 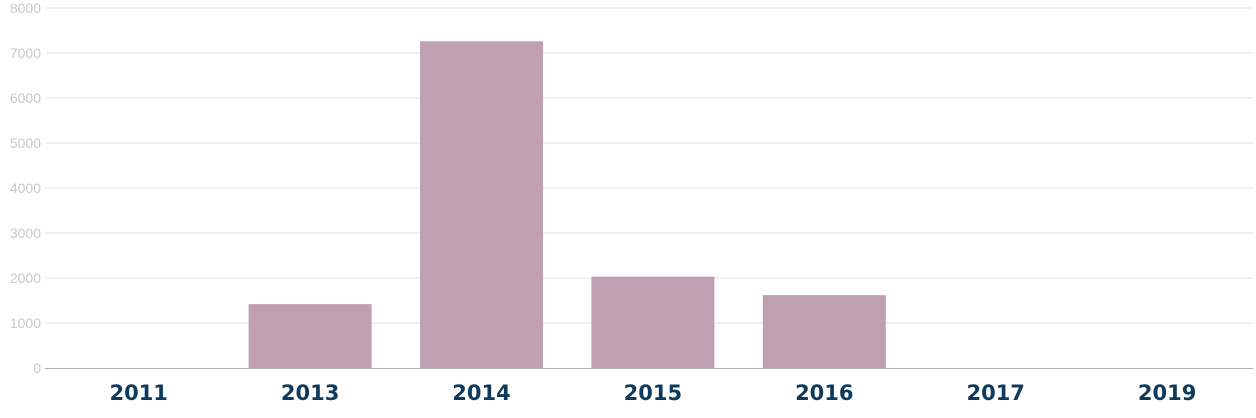 What do you see at coordinates (25, 98) in the screenshot?
I see `y-tick-label: 6000` at bounding box center [25, 98].